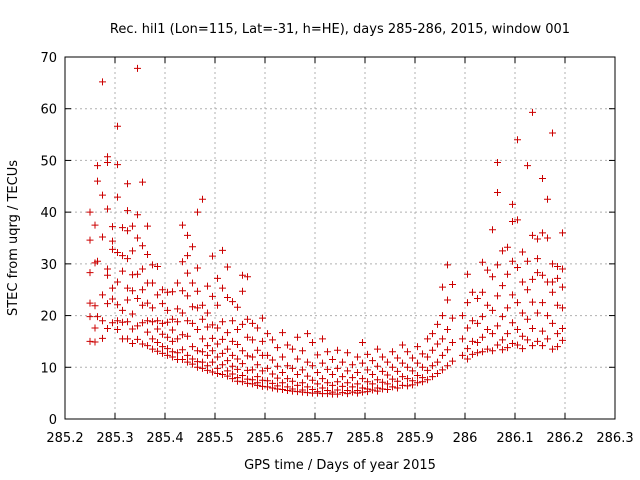  I want to click on x-tick-label: 286.3, so click(614, 438).